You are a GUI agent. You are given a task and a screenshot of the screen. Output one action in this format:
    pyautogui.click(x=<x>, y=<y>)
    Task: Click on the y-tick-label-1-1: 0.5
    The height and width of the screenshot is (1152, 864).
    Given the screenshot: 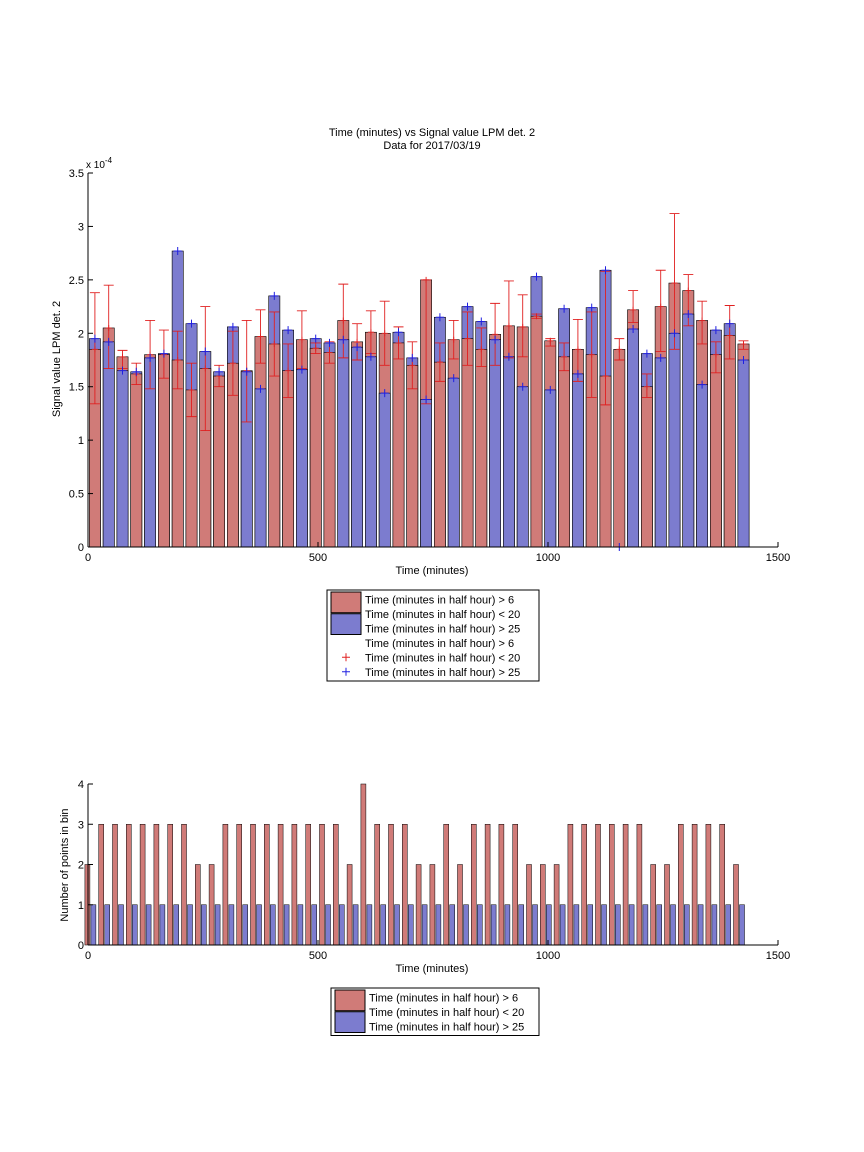 What is the action you would take?
    pyautogui.click(x=76, y=495)
    